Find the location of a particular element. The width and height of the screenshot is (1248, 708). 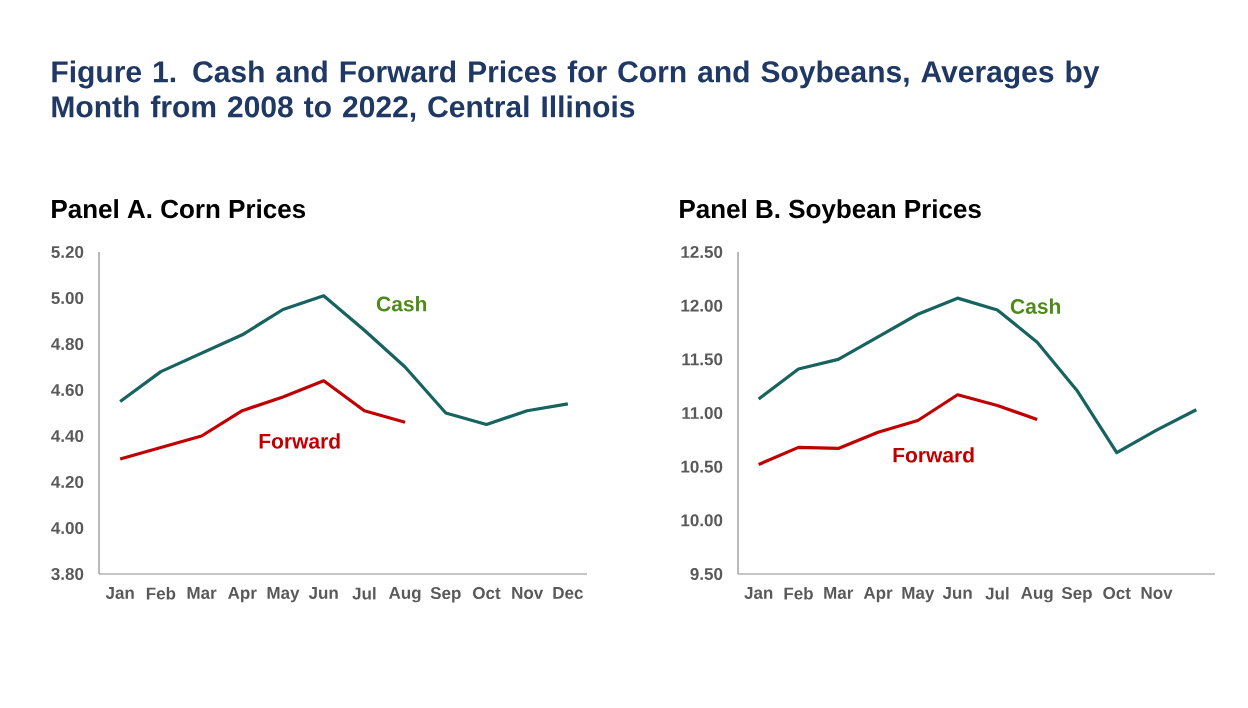

y-tick-label: 4.00 is located at coordinates (67, 528).